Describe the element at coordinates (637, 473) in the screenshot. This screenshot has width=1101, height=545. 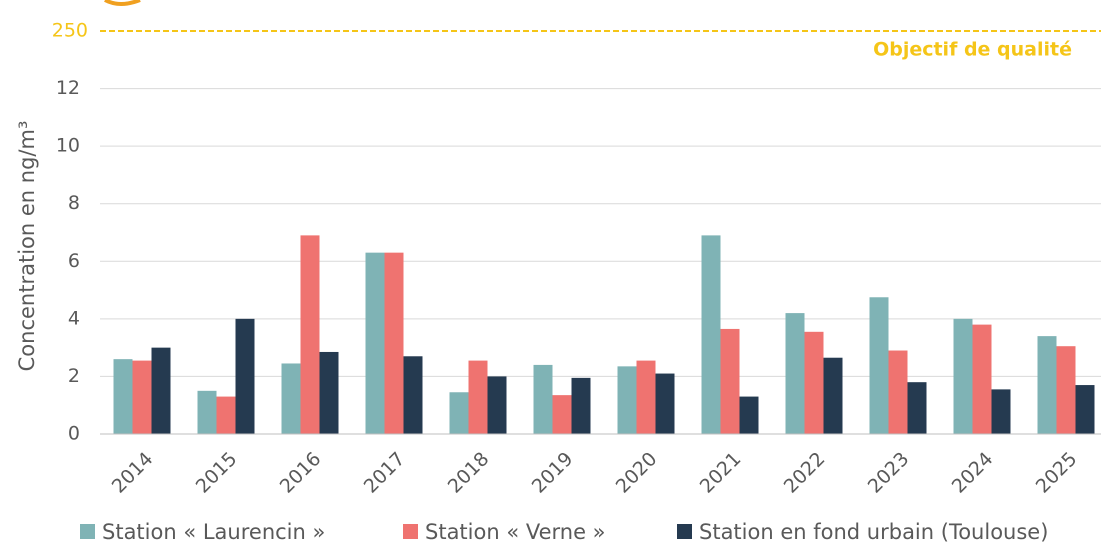
I see `x-tick-label: 2020` at that location.